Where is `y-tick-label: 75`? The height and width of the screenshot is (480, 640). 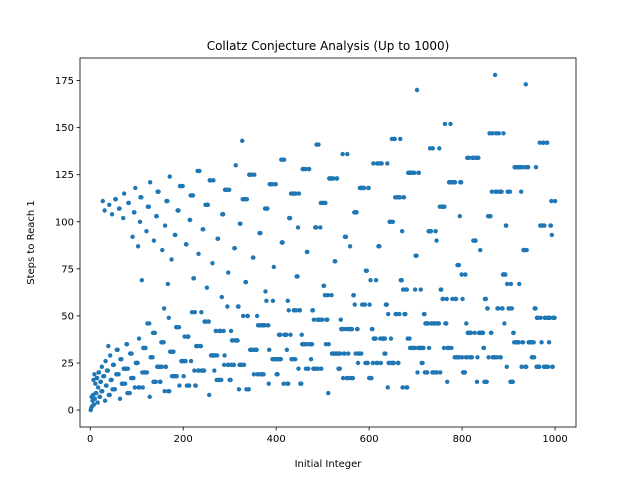
y-tick-label: 75 is located at coordinates (67, 269).